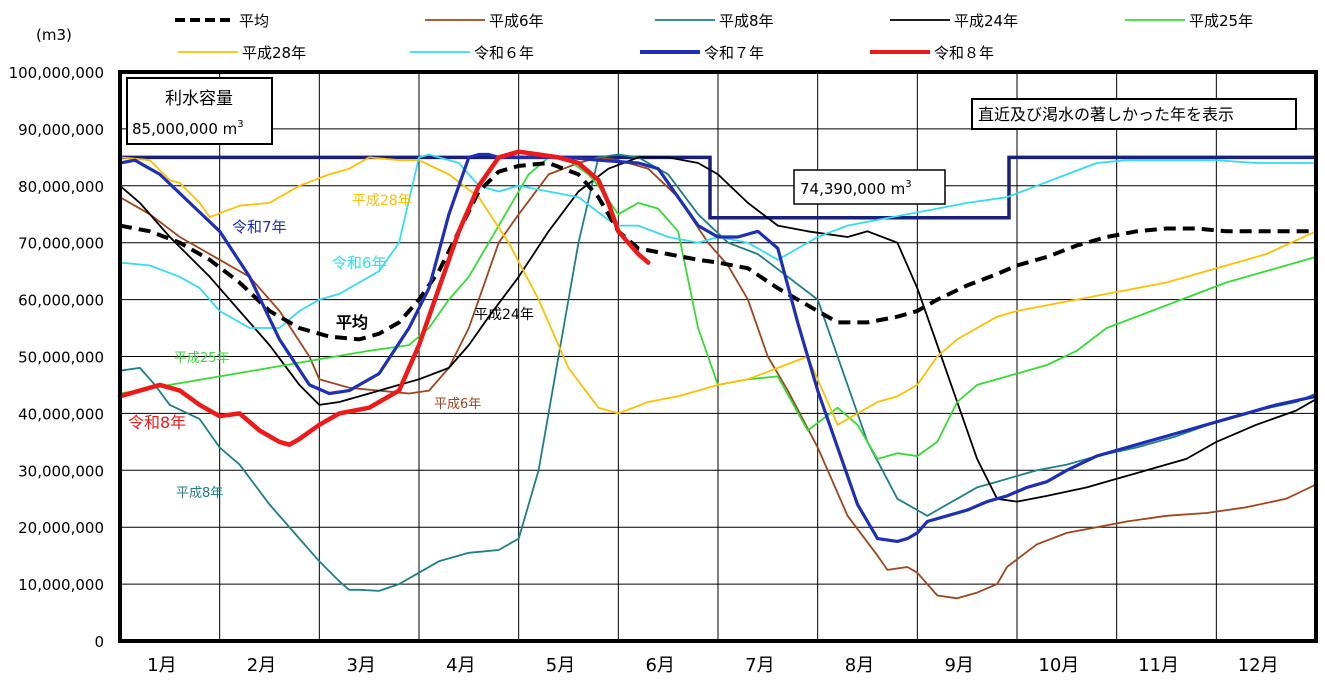  Describe the element at coordinates (61, 585) in the screenshot. I see `y-tick-label: 10,000,000` at that location.